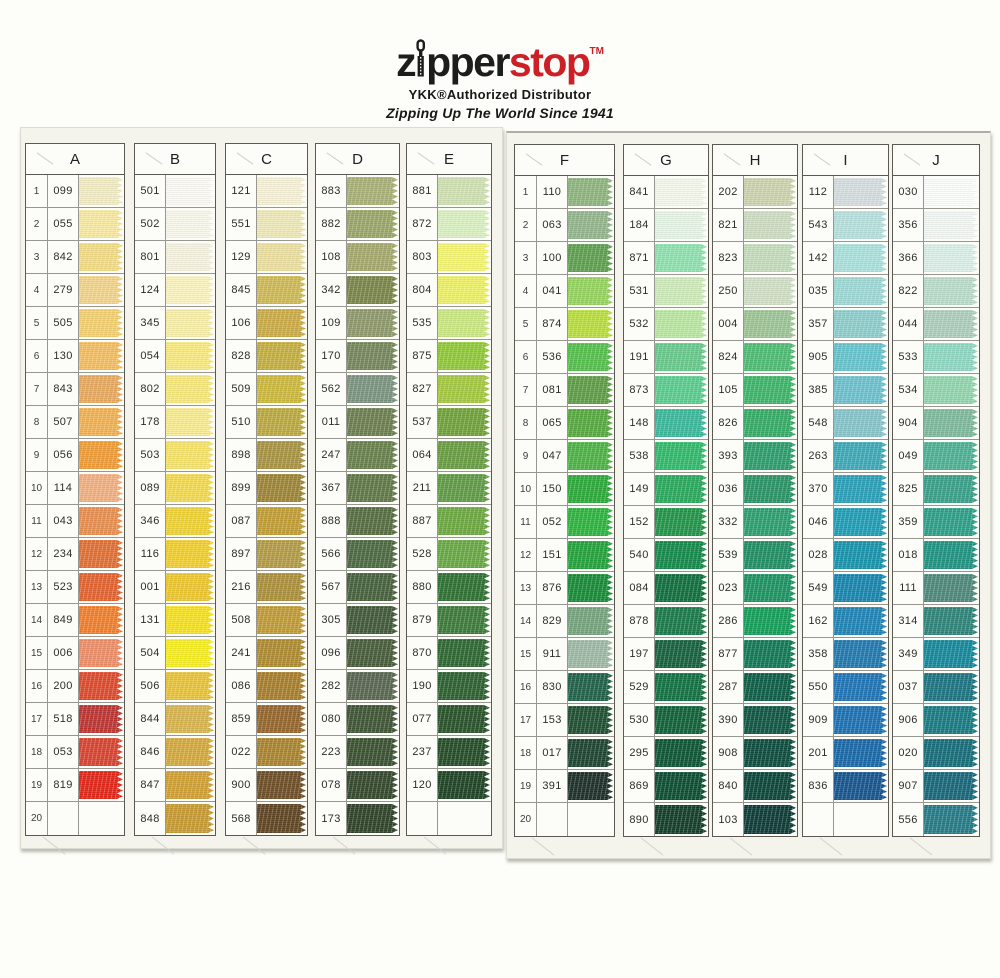 The width and height of the screenshot is (1000, 978). I want to click on table-row: 548, so click(845, 423).